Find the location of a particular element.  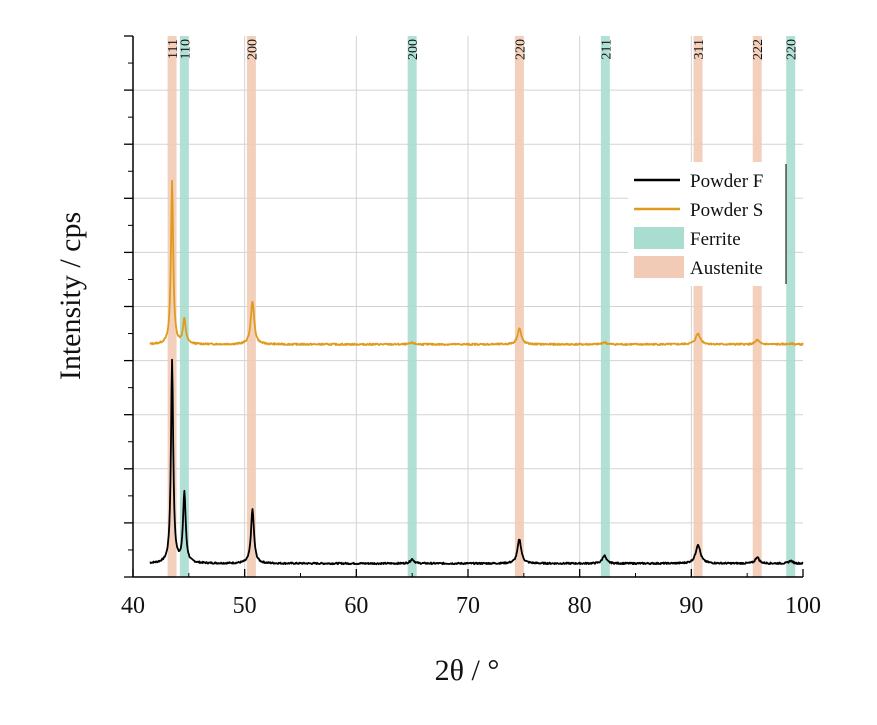

x-tick-label: 100 is located at coordinates (803, 606).